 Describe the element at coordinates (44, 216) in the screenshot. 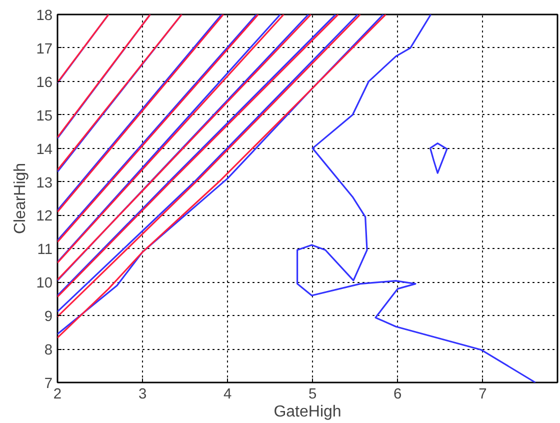

I see `y-tick-label: 12` at that location.